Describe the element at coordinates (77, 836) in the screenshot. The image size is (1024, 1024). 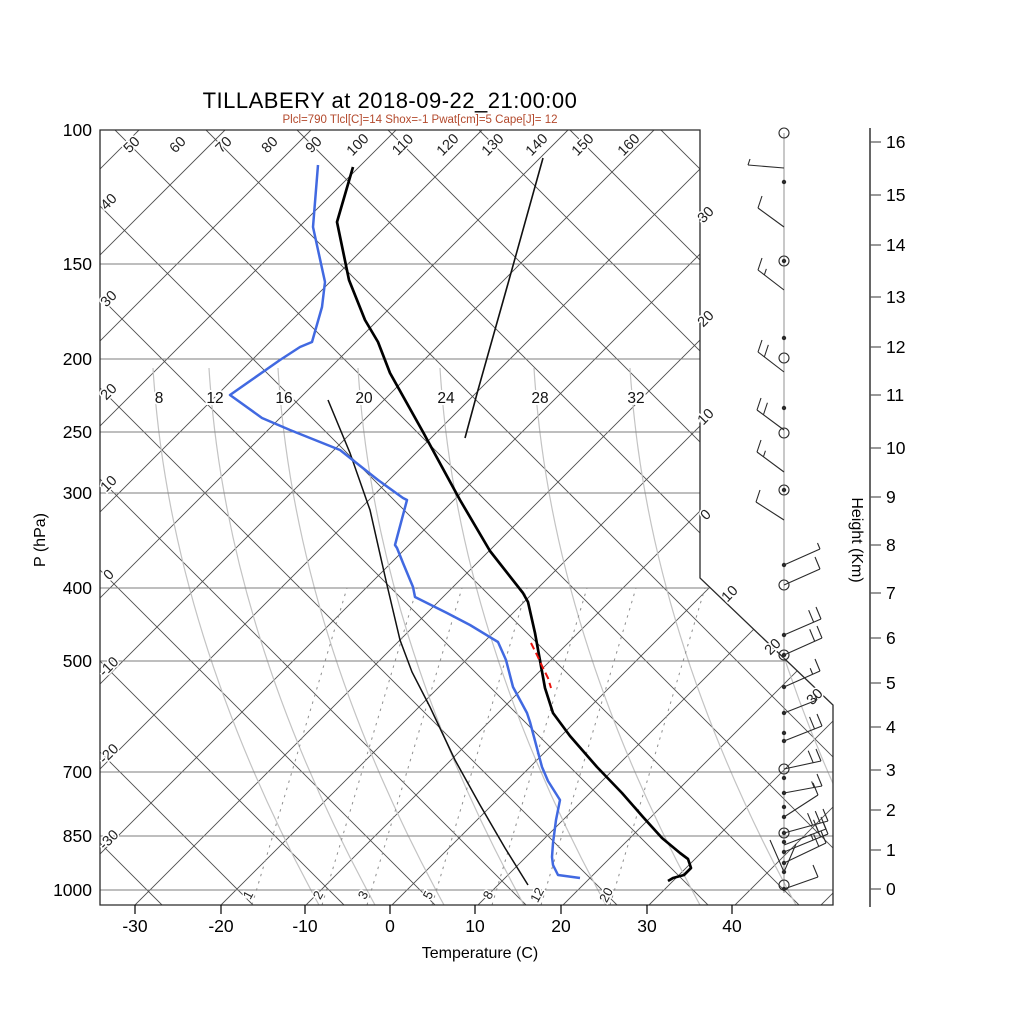
I see `svg-text: 850` at that location.